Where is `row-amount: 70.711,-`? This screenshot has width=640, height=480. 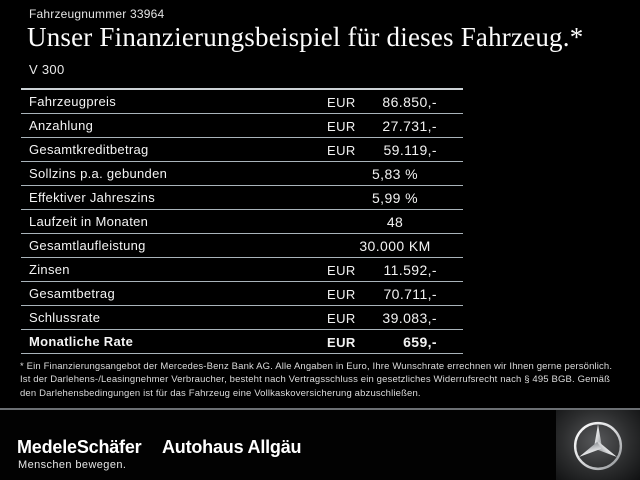
row-amount: 70.711,- is located at coordinates (410, 293).